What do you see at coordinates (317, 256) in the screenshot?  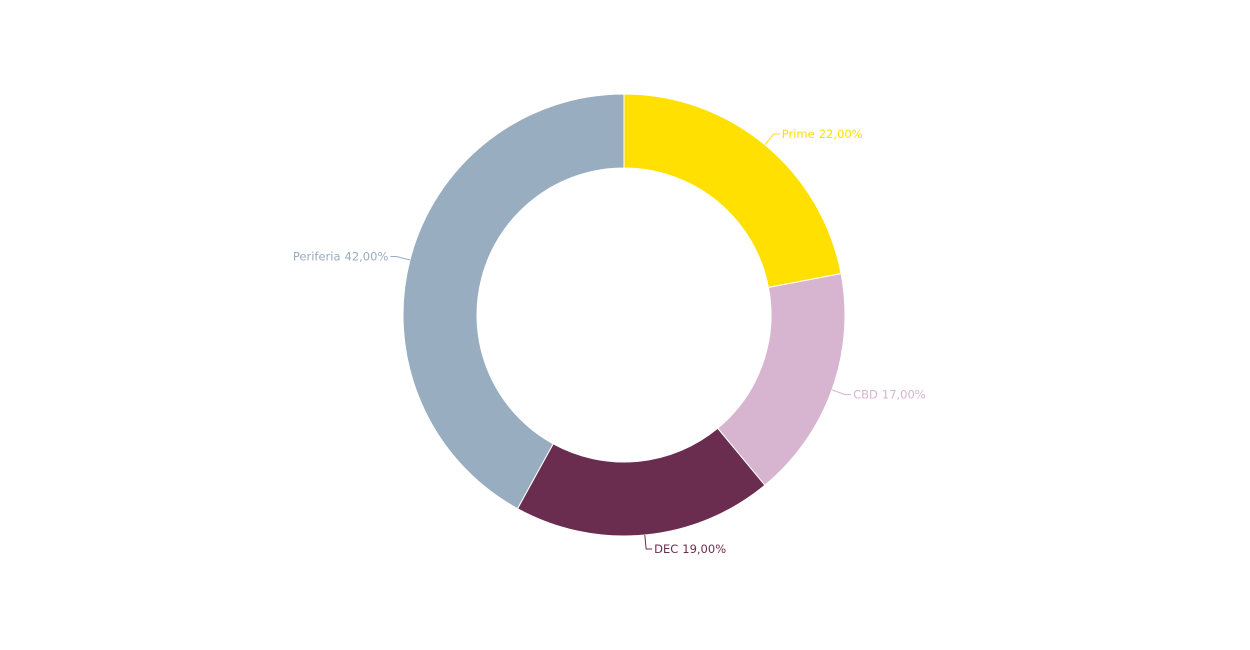 I see `slice-label-name: Periferia` at bounding box center [317, 256].